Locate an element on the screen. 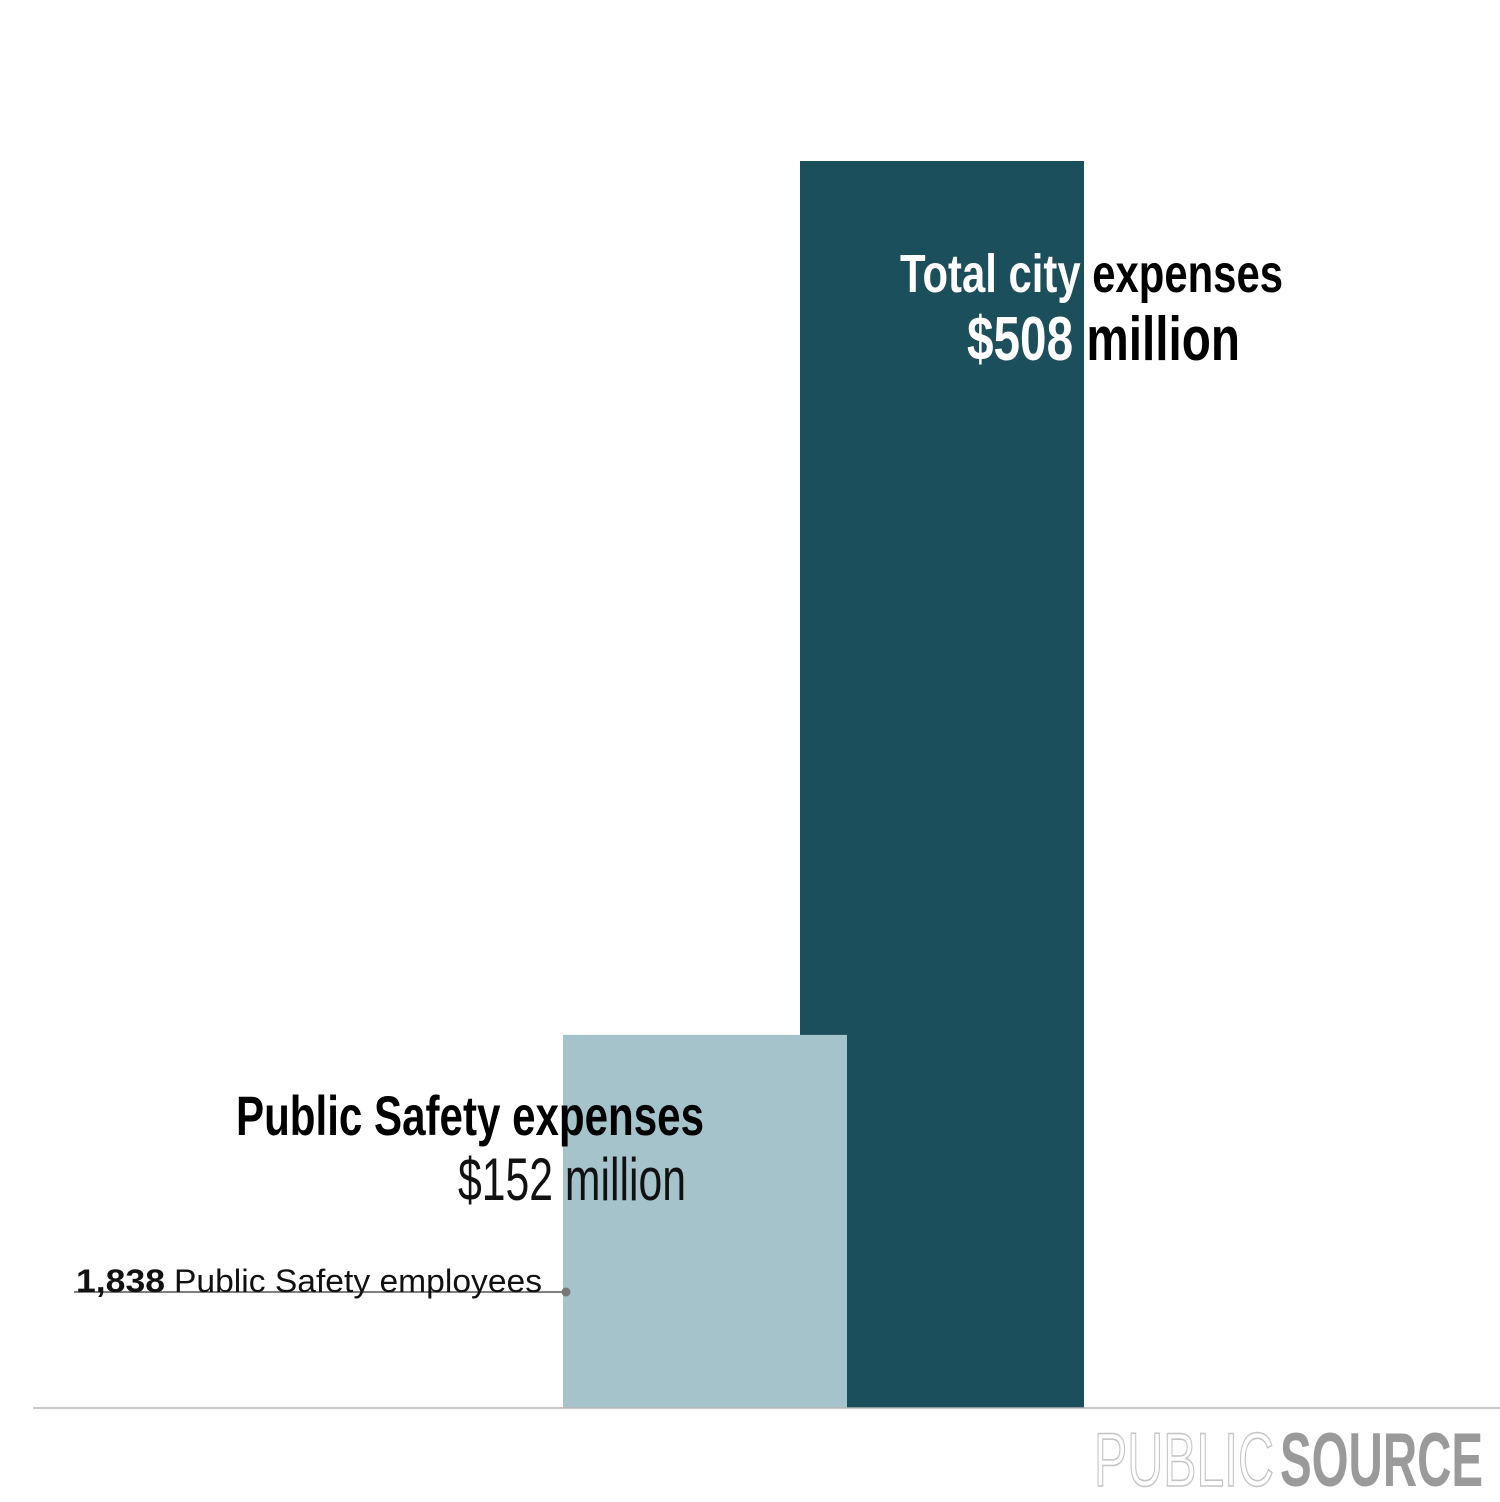 The width and height of the screenshot is (1500, 1502). logo-source: SOURCE is located at coordinates (1381, 1460).